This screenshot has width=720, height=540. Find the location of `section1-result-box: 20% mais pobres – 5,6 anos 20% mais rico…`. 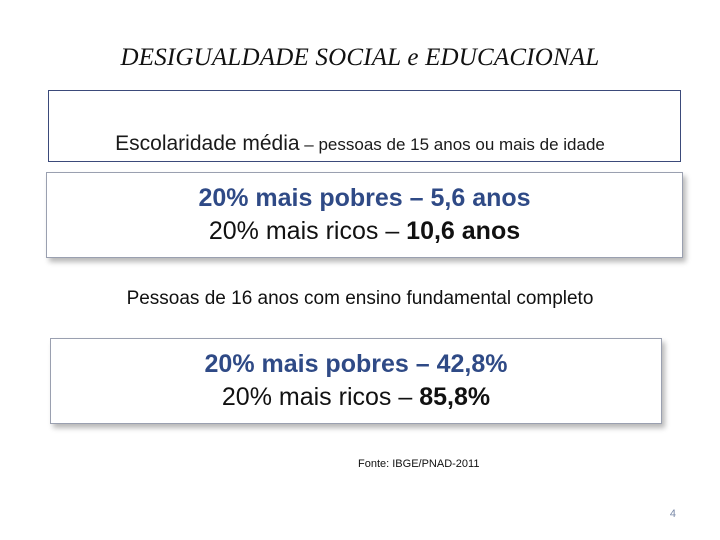

section1-result-box: 20% mais pobres – 5,6 anos 20% mais rico… is located at coordinates (364, 215).